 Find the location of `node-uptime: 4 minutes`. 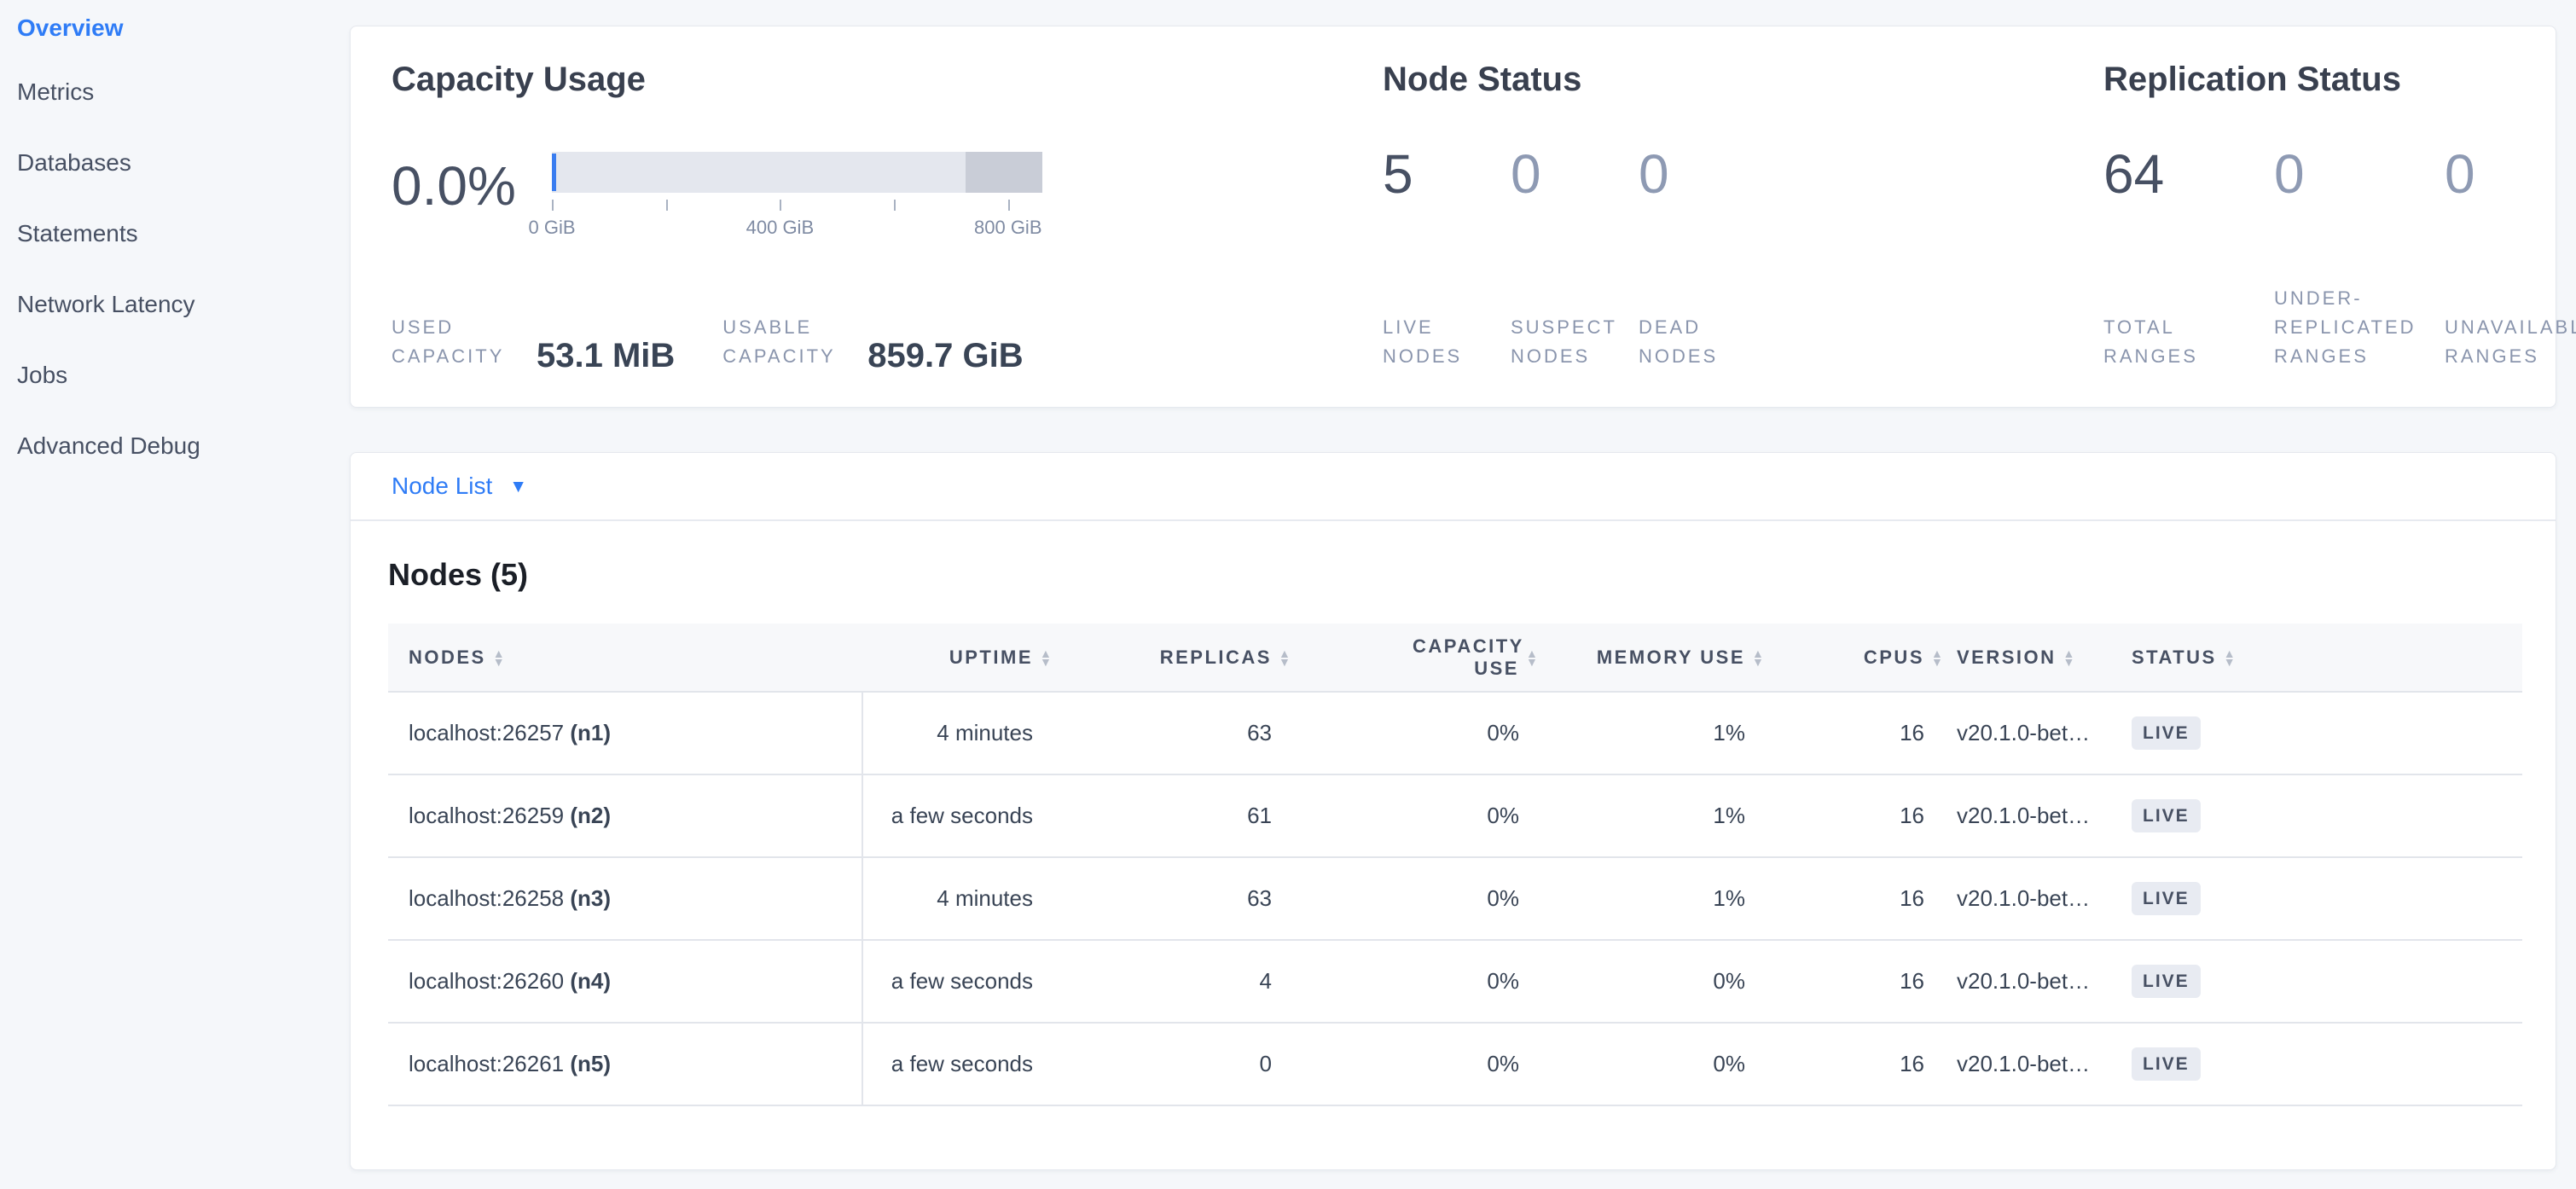

node-uptime: 4 minutes is located at coordinates (960, 899).